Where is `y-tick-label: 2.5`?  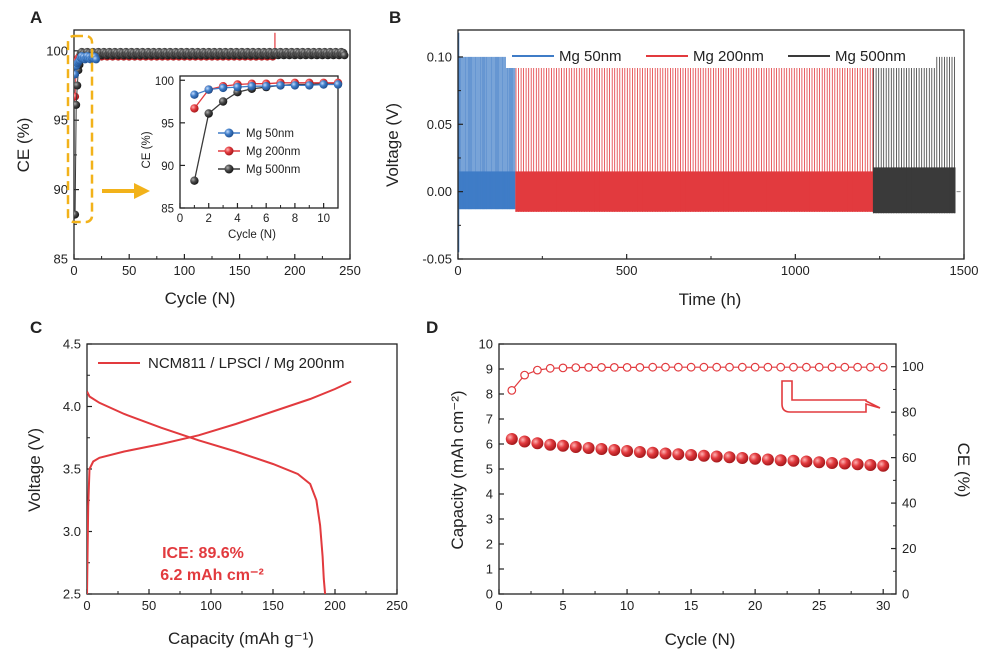 y-tick-label: 2.5 is located at coordinates (72, 594).